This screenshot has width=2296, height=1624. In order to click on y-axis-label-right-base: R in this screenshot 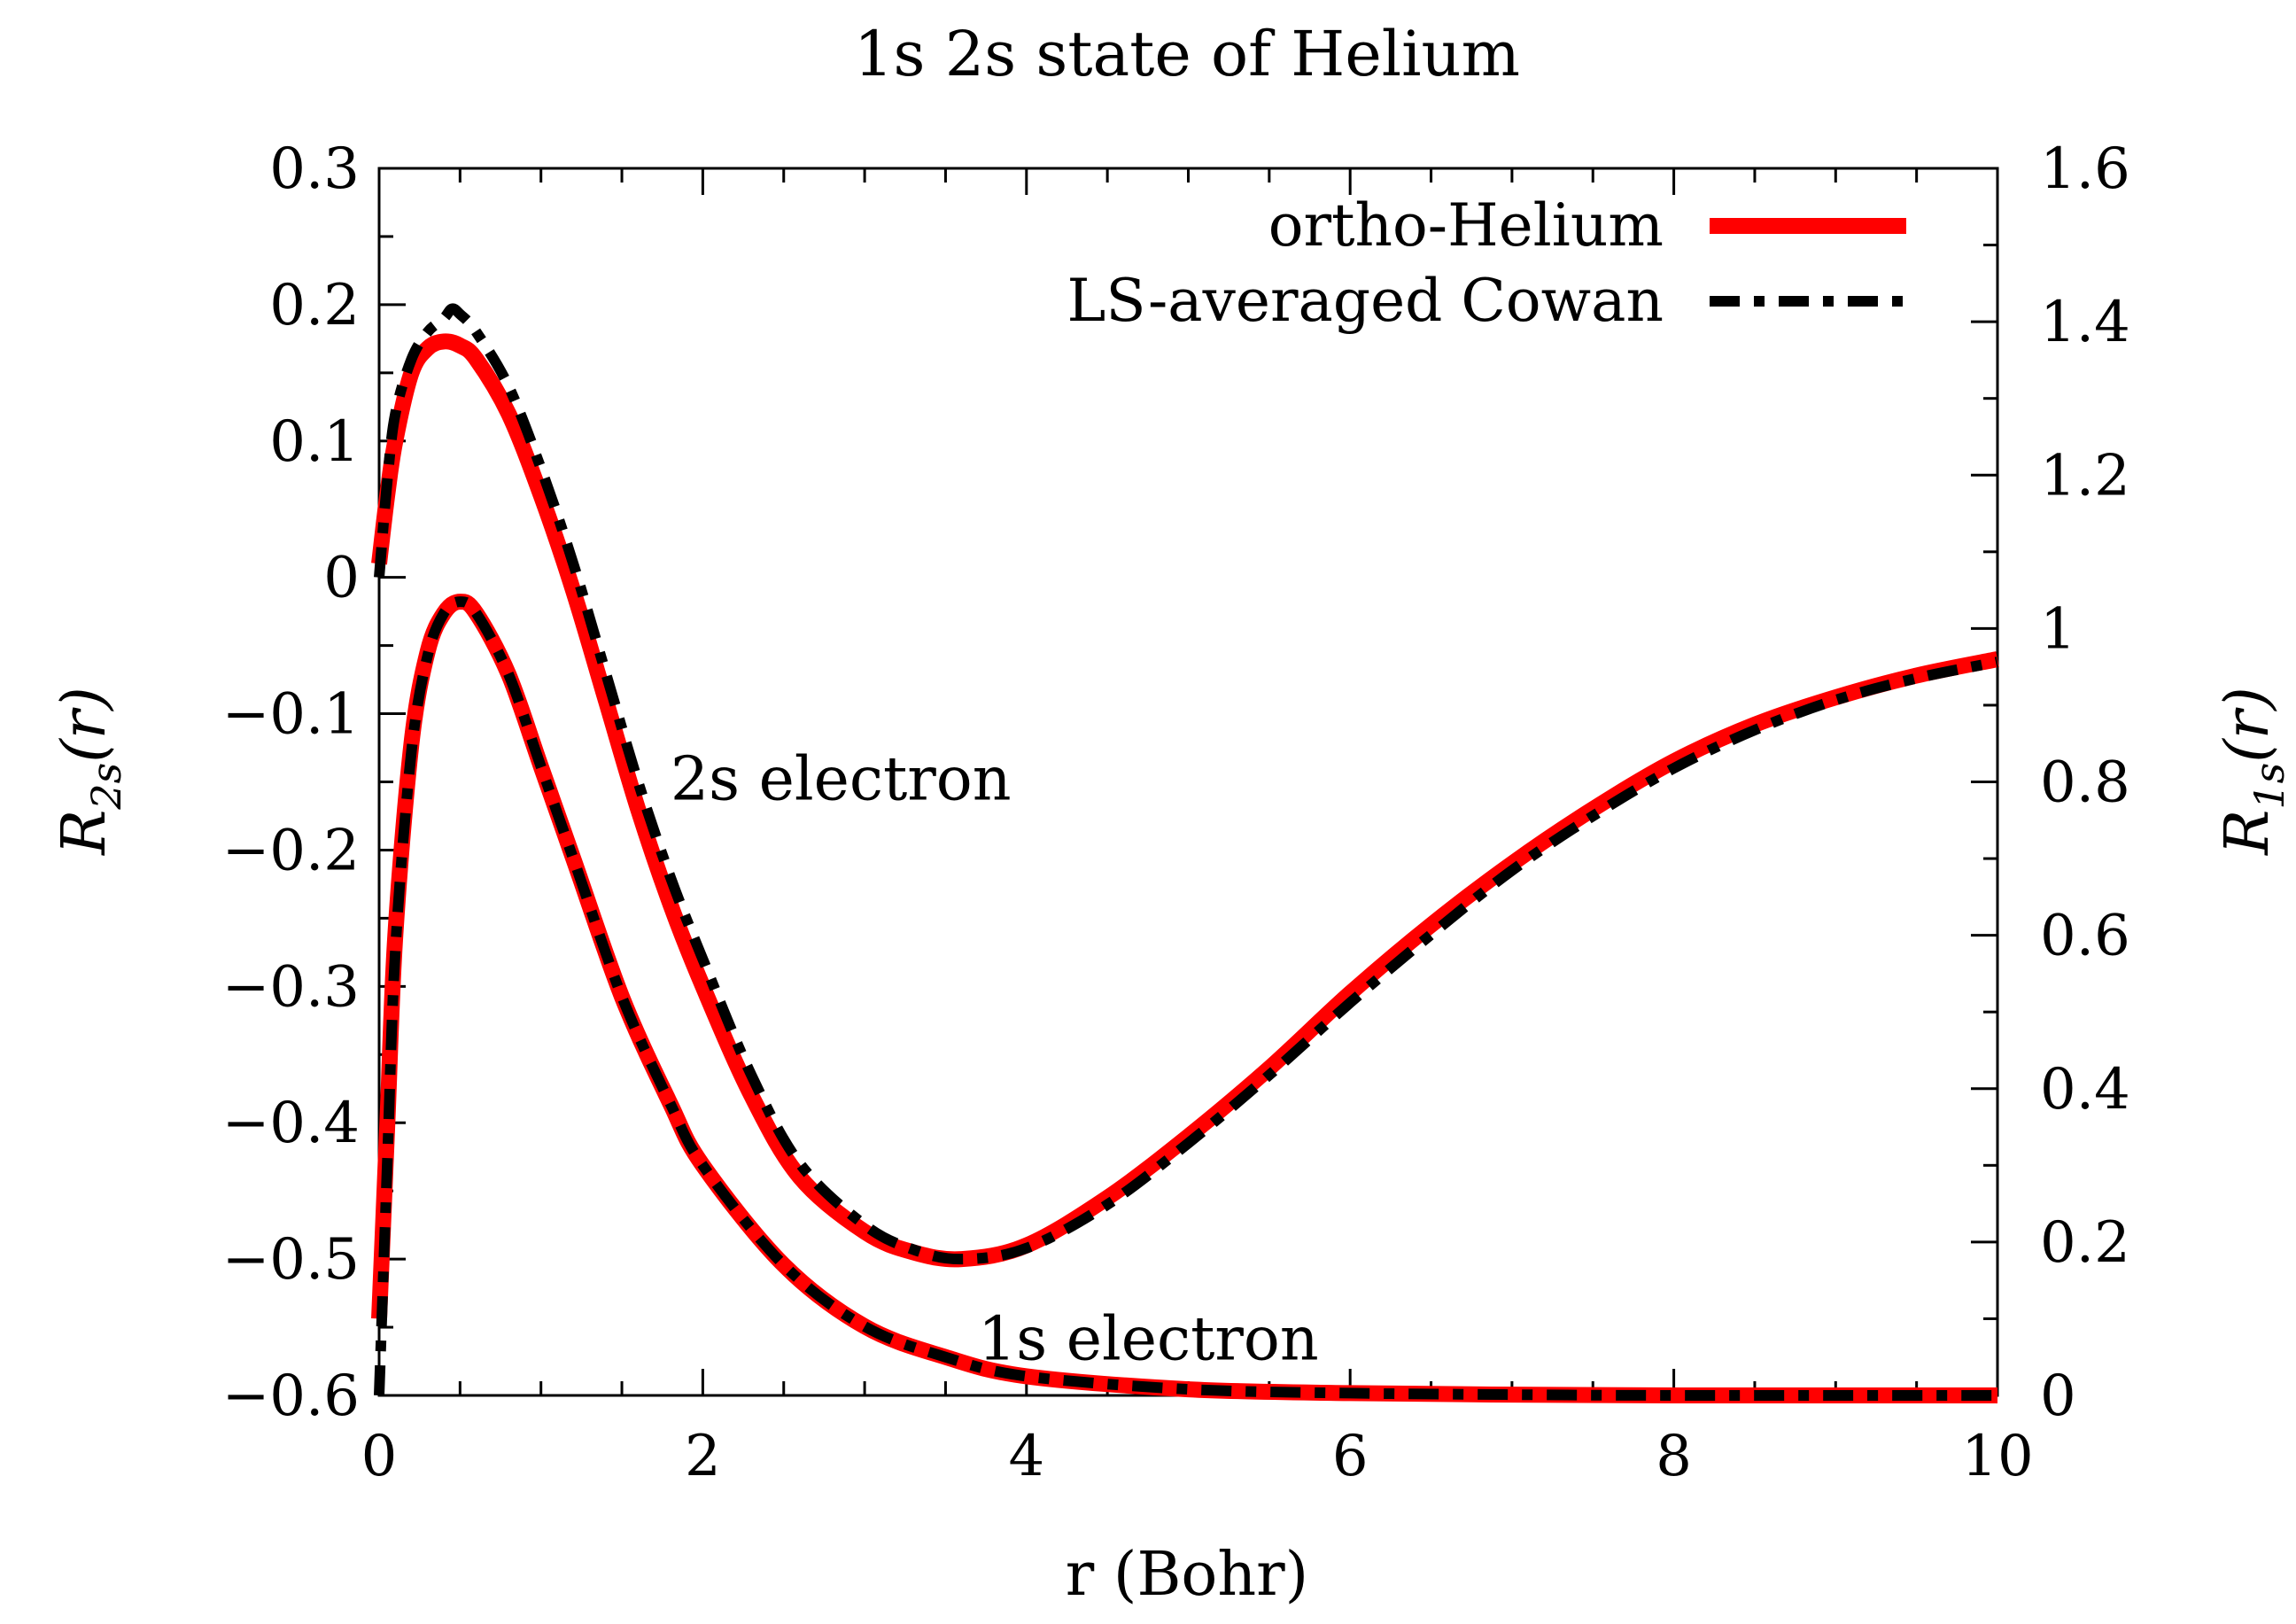, I will do `click(2248, 834)`.